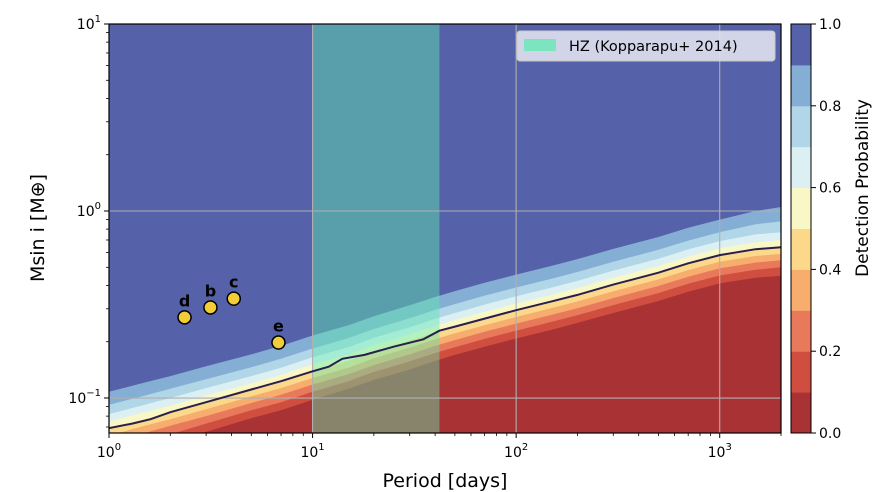 This screenshot has height=492, width=881. Describe the element at coordinates (184, 300) in the screenshot. I see `planet-label-d: d` at that location.